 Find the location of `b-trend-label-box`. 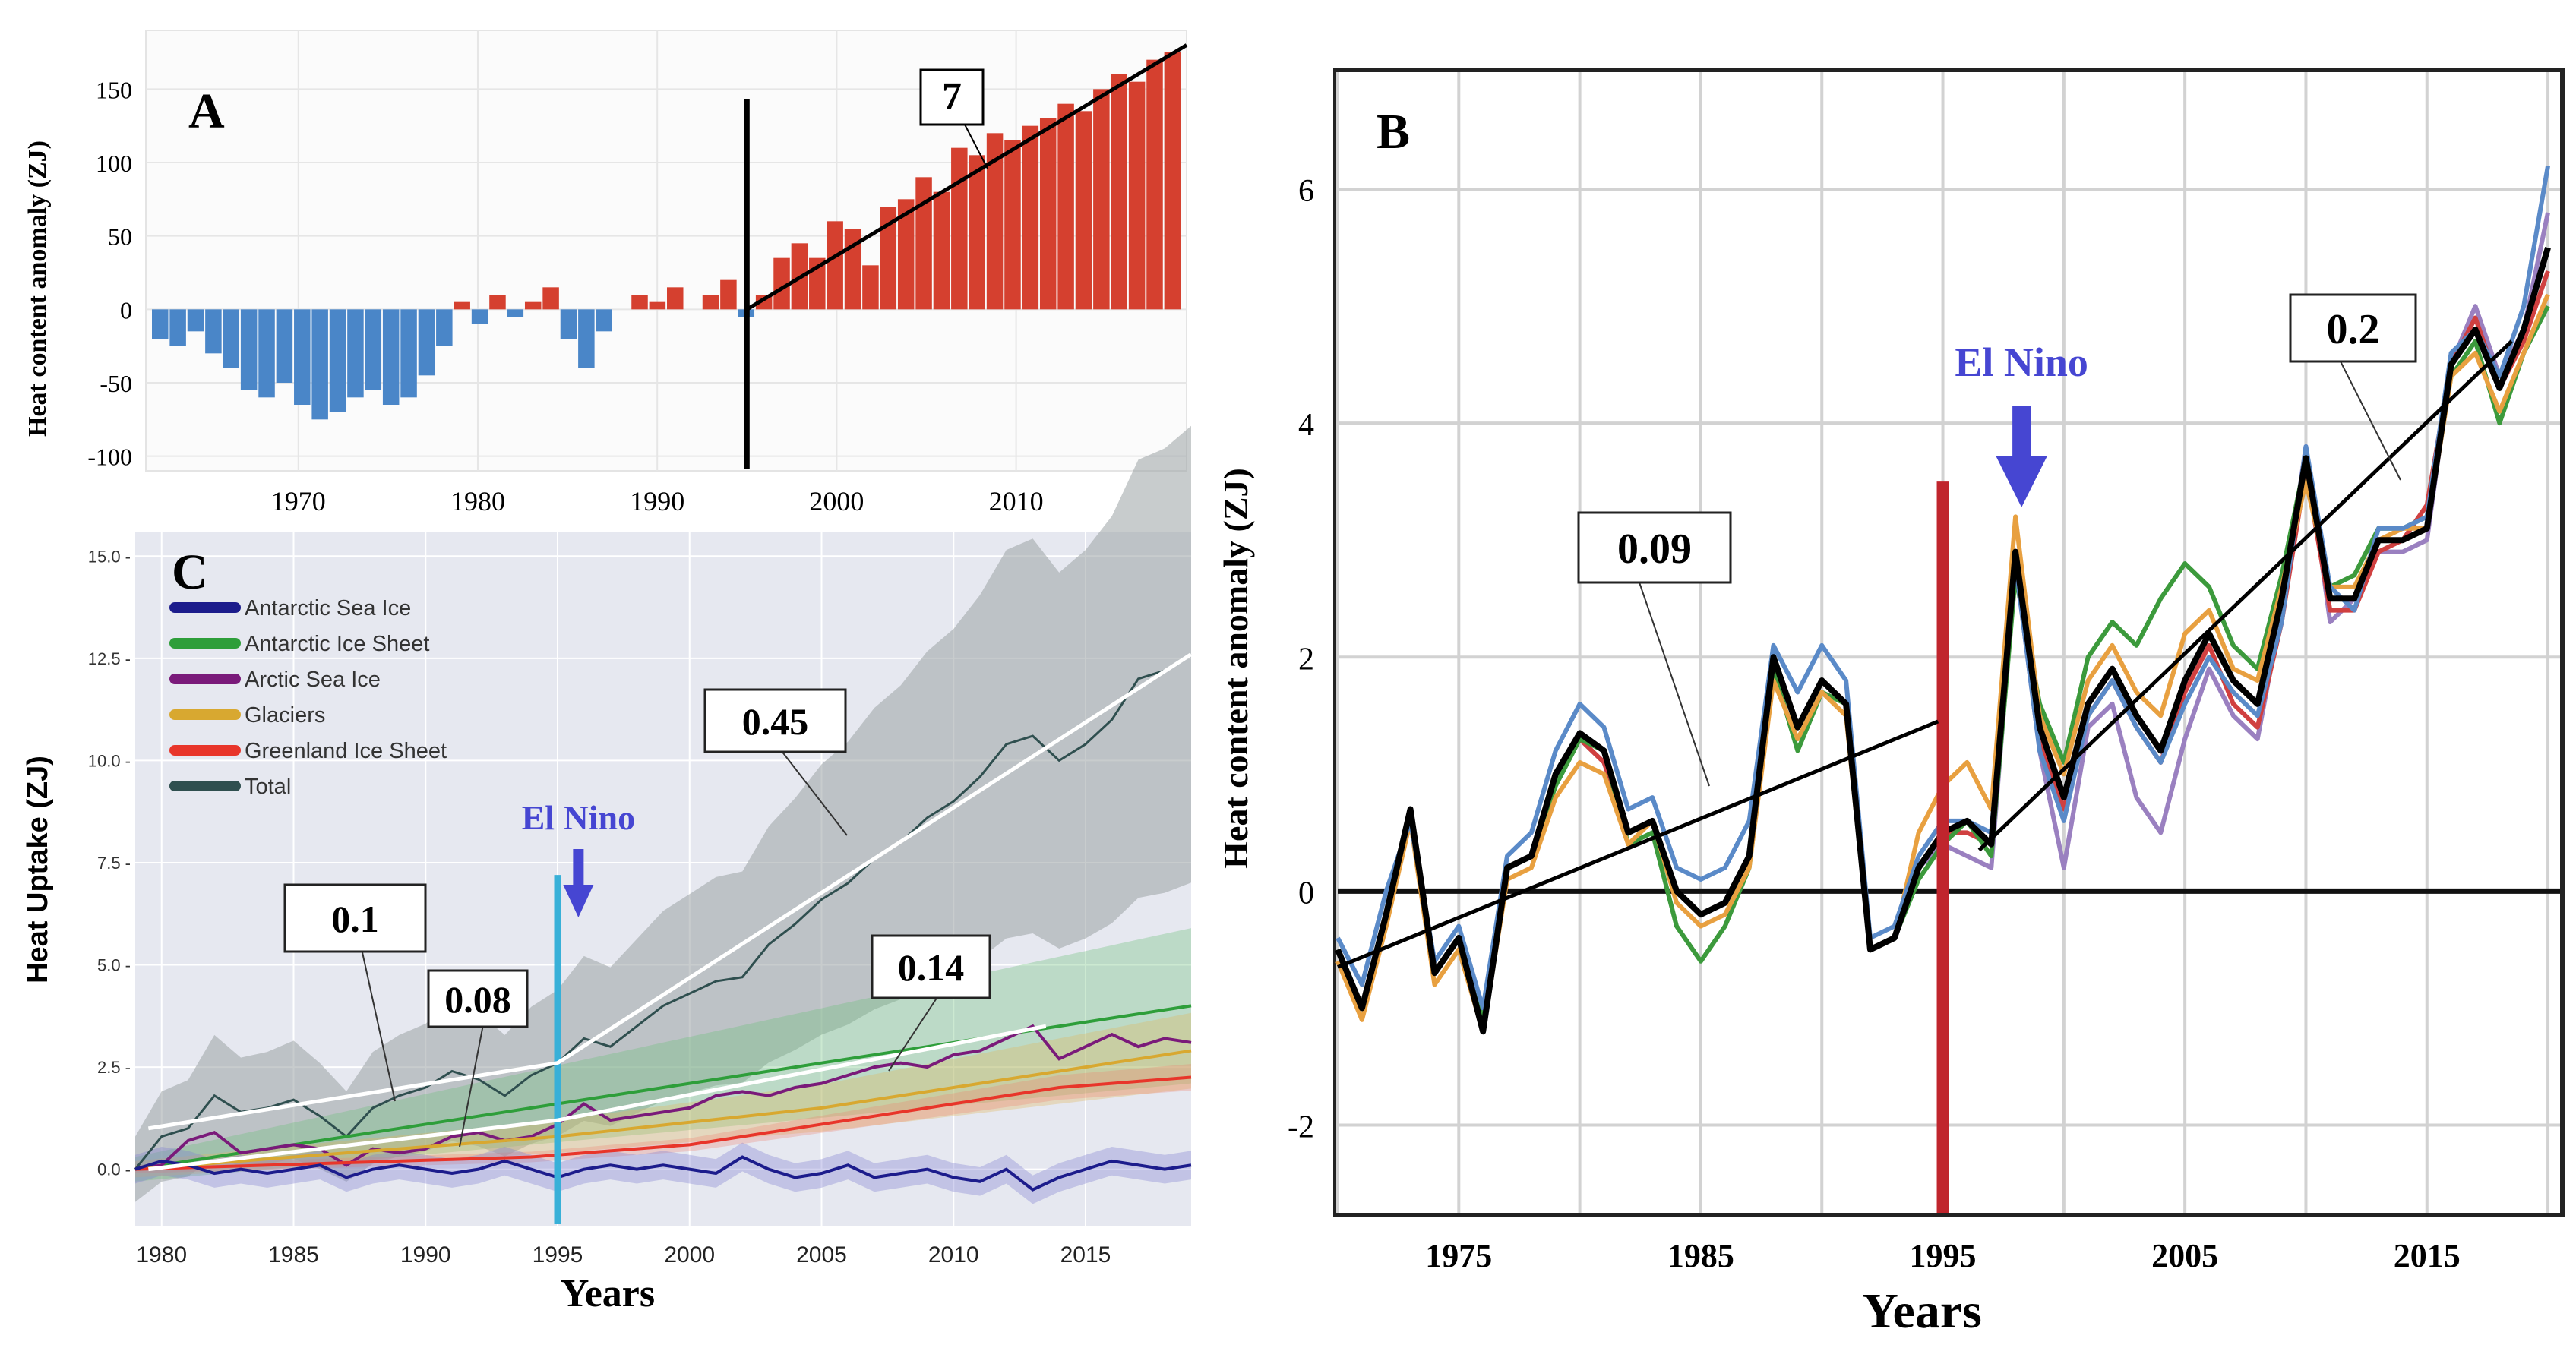

b-trend-label-box is located at coordinates (1654, 547).